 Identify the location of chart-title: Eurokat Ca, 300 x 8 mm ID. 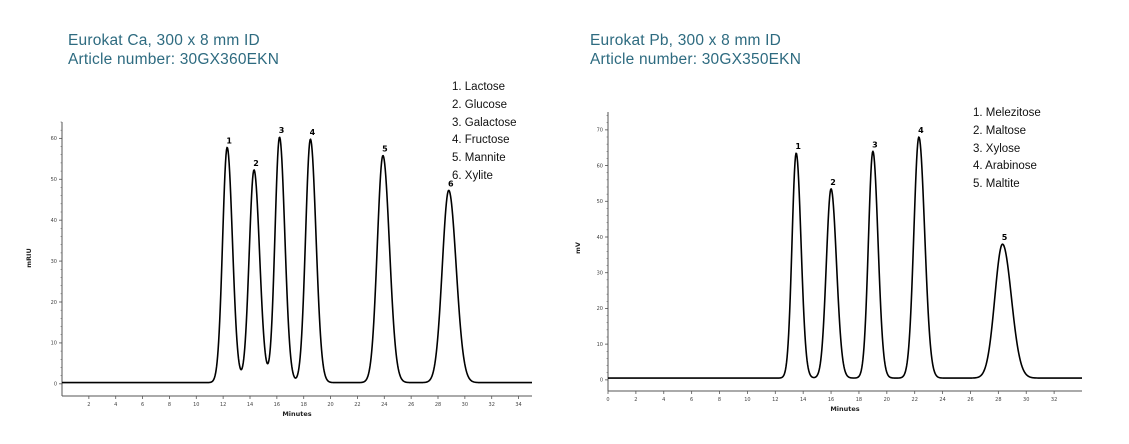
(164, 40).